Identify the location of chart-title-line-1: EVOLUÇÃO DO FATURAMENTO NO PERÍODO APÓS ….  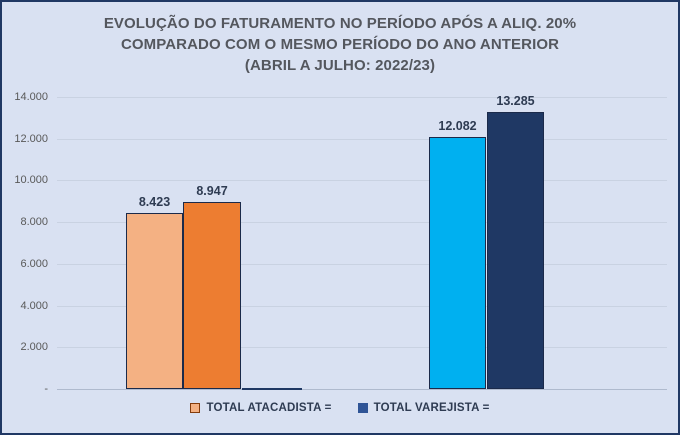
(340, 23).